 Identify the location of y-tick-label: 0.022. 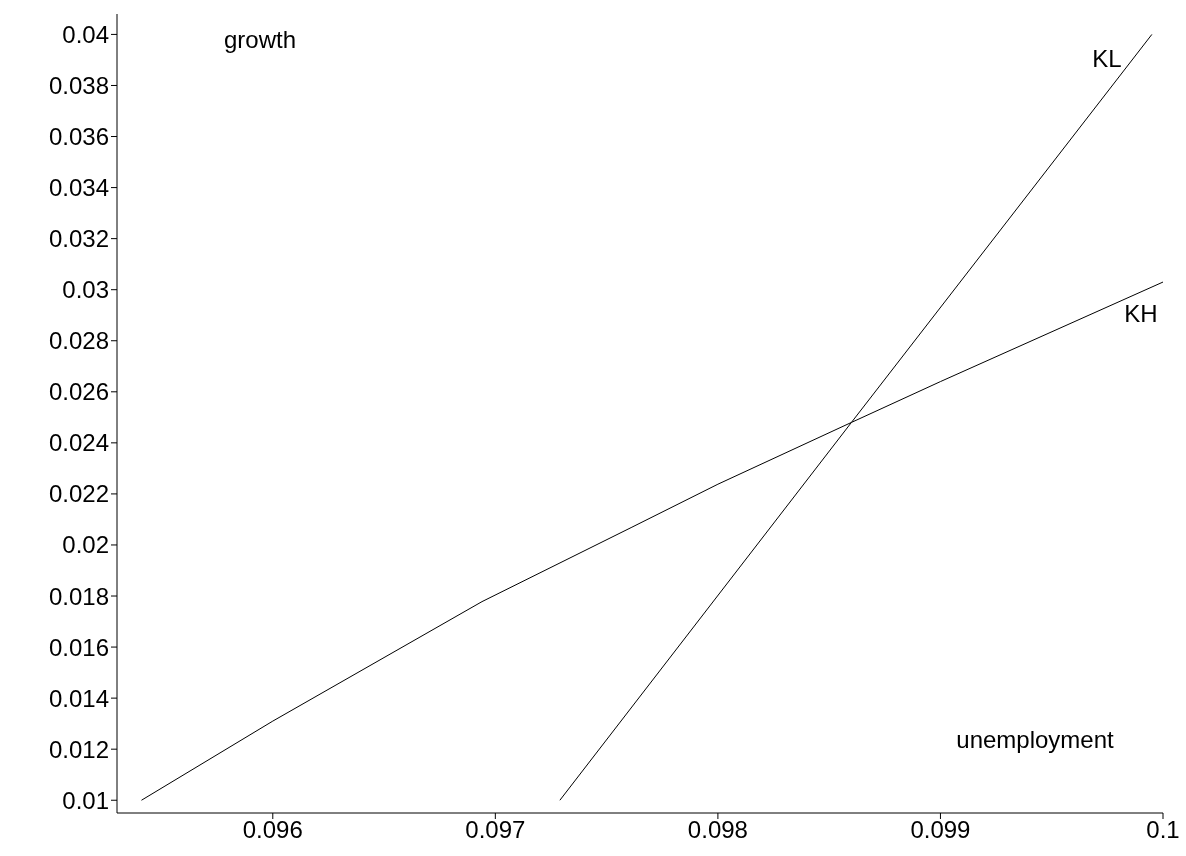
(78, 494).